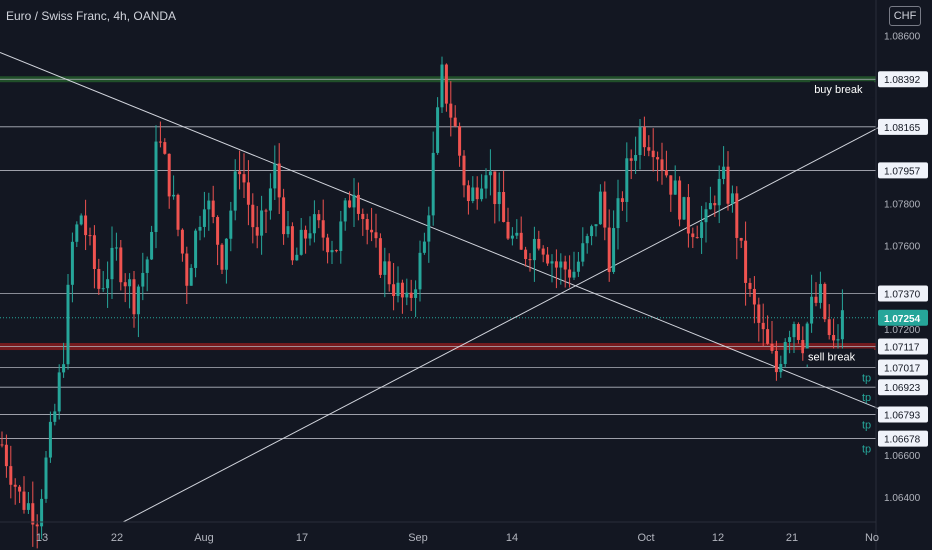 The image size is (932, 550). What do you see at coordinates (902, 456) in the screenshot?
I see `y-tick-label: 1.06600` at bounding box center [902, 456].